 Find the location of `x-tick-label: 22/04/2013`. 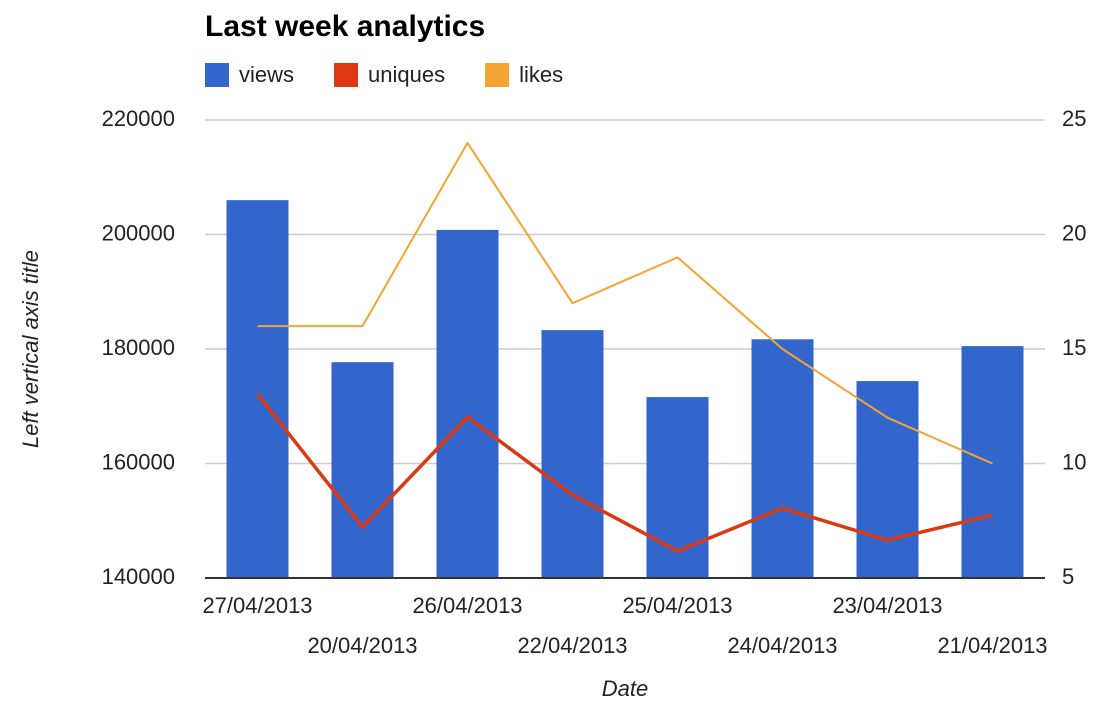

x-tick-label: 22/04/2013 is located at coordinates (572, 645).